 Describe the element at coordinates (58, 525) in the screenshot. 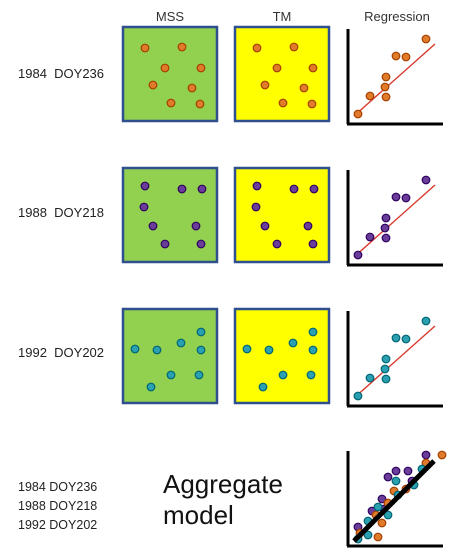

I see `aggregate-label-1992: 1992 DOY202` at that location.